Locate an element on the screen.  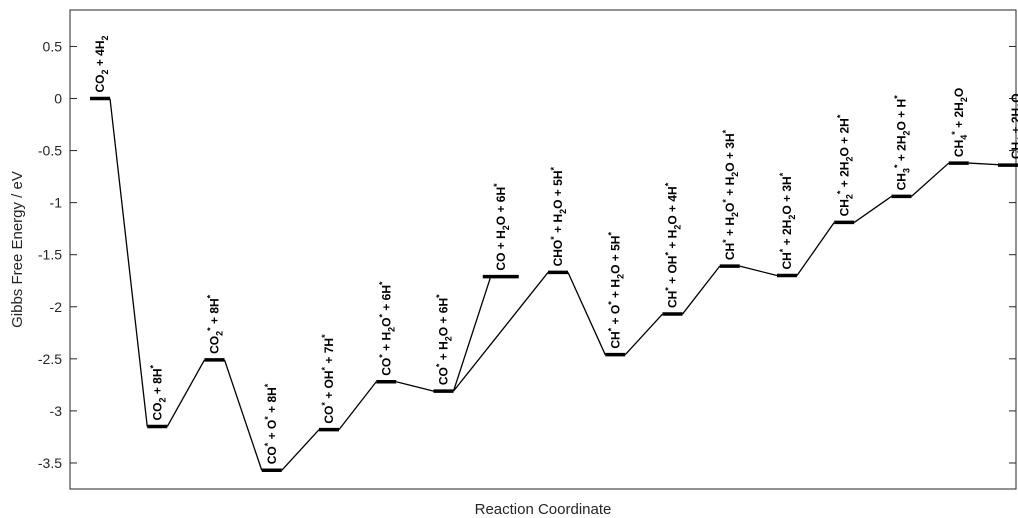
state-label-s15: CH4​*​ + 2H2​O is located at coordinates (959, 122).